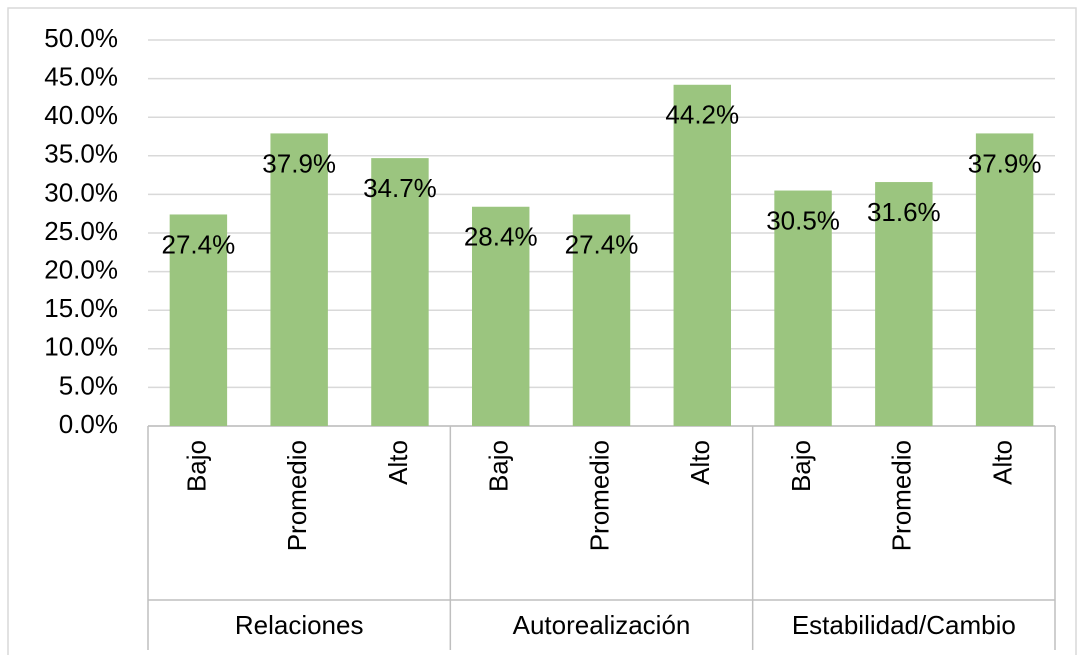 The width and height of the screenshot is (1084, 655). What do you see at coordinates (88, 424) in the screenshot?
I see `y-tick-label: 0.0%` at bounding box center [88, 424].